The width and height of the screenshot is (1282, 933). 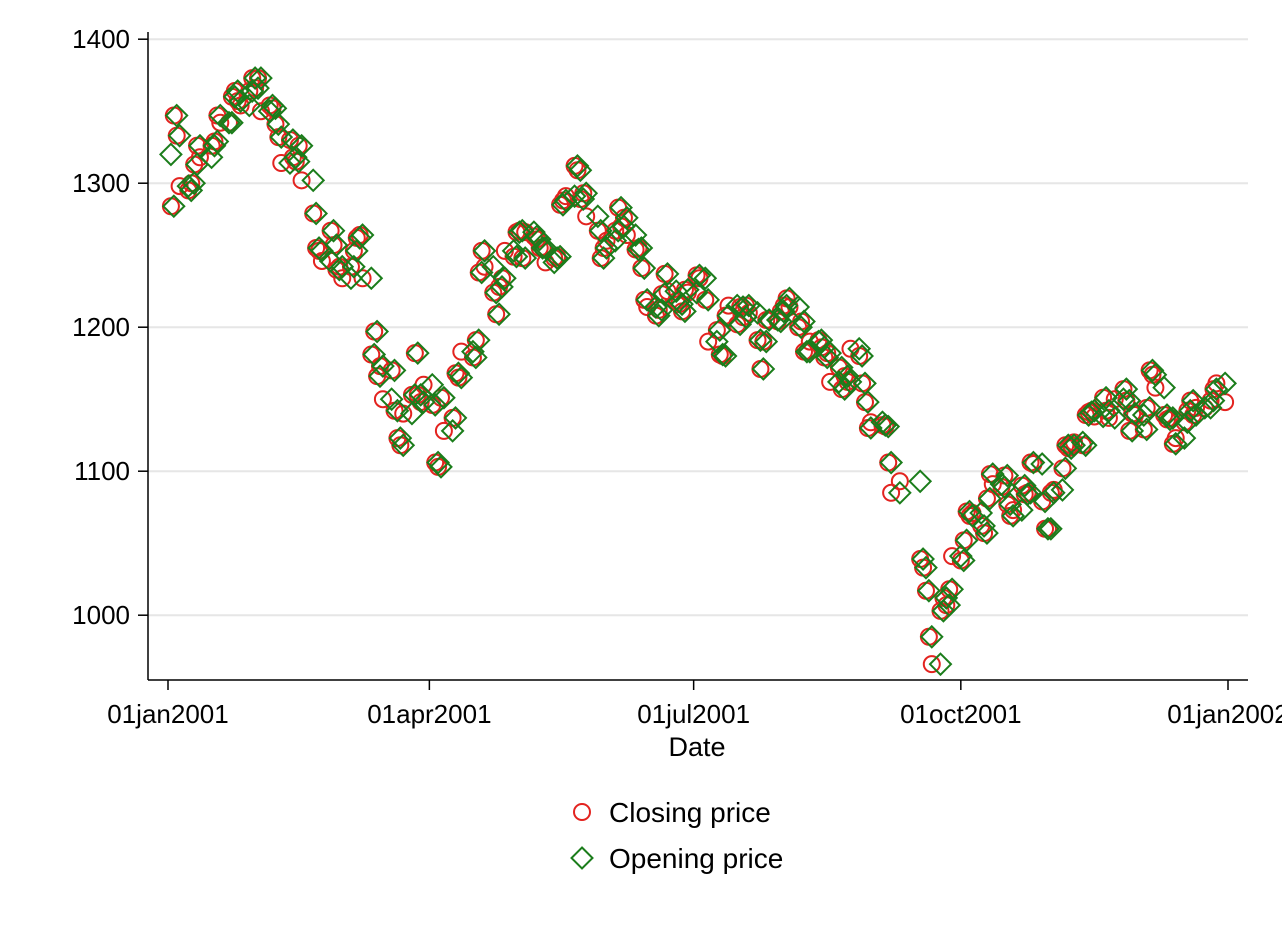 I want to click on y-tick-label: 1100, so click(x=102, y=471).